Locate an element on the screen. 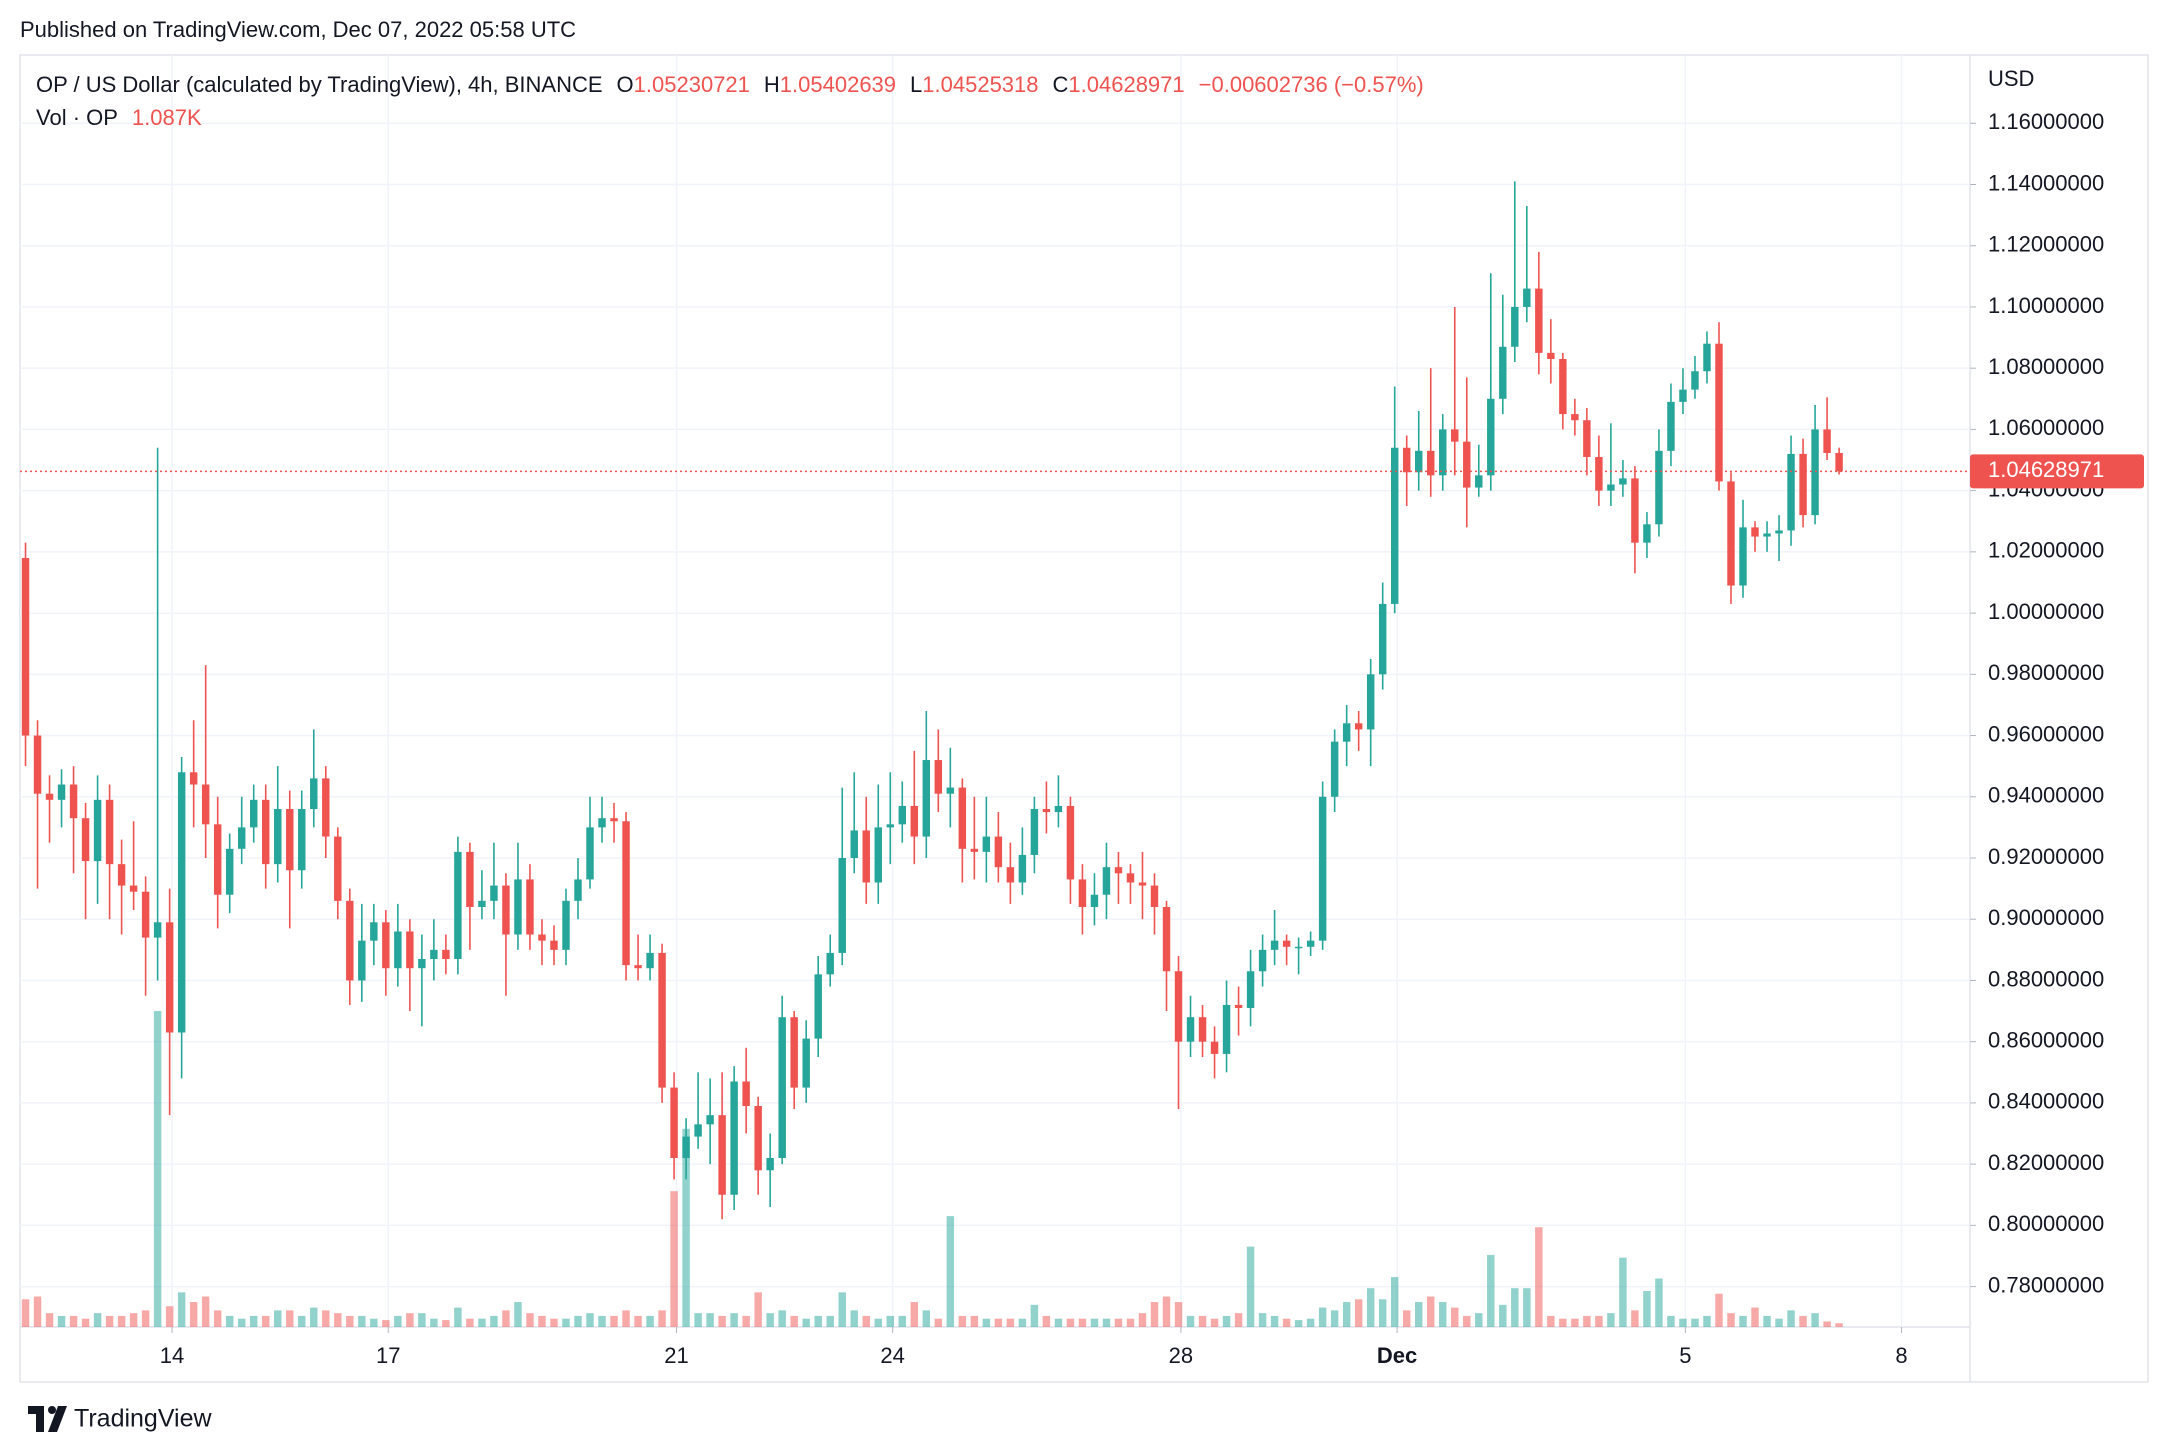 Image resolution: width=2172 pixels, height=1454 pixels. x-tick-label: 24 is located at coordinates (892, 1355).